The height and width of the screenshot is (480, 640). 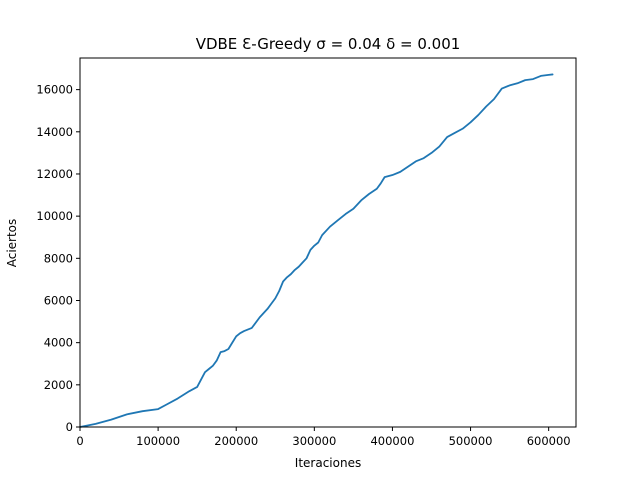 I want to click on x-tick-label: 300000, so click(x=314, y=441).